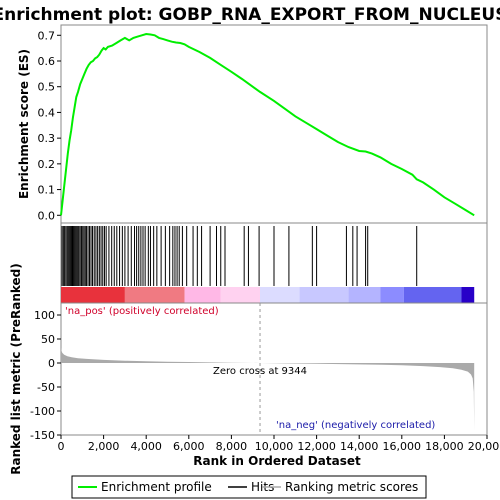 The image size is (500, 500). I want to click on ranking-color-bar, so click(268, 295).